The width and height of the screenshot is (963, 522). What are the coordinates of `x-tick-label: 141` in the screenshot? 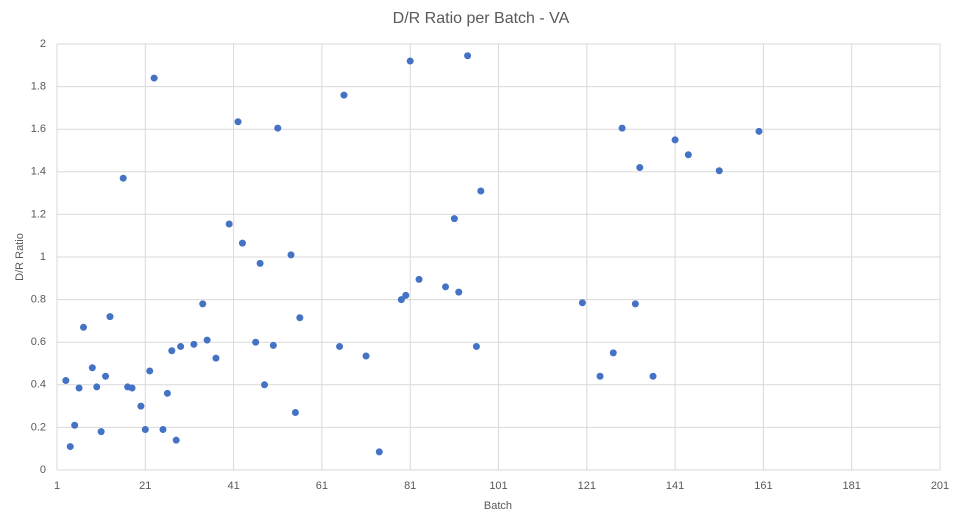 It's located at (675, 486).